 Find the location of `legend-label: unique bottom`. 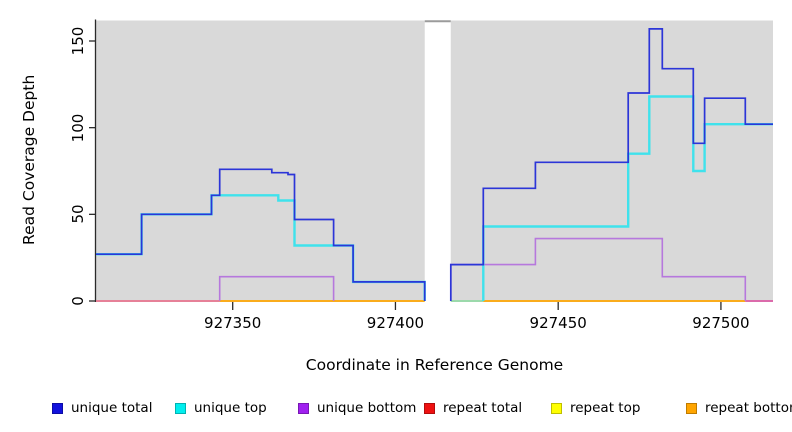

legend-label: unique bottom is located at coordinates (367, 408).